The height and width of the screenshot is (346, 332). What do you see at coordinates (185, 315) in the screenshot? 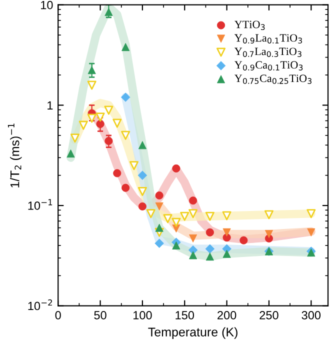
I see `x-tick-label: 150` at bounding box center [185, 315].